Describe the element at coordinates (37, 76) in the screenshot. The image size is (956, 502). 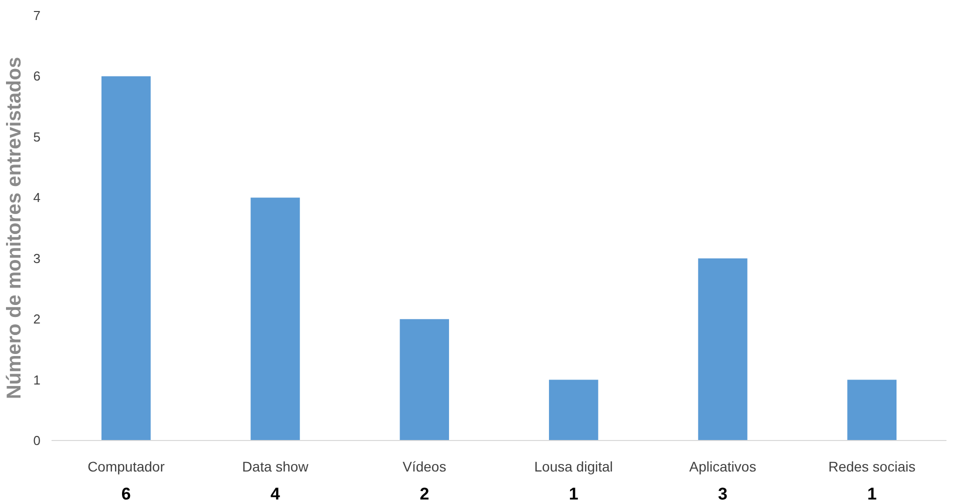
I see `y-tick-label: 6` at that location.